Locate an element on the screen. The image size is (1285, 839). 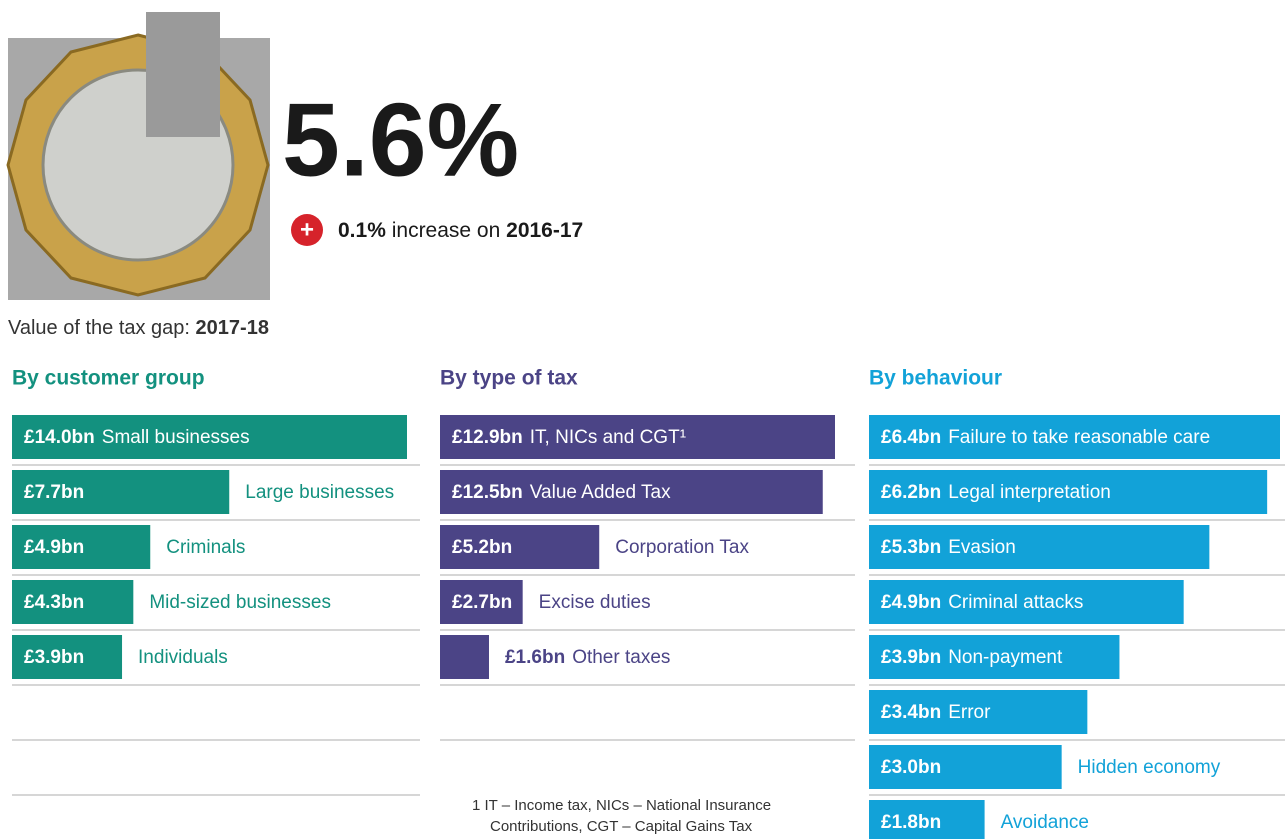
chart-title: By customer group is located at coordinates (108, 378).